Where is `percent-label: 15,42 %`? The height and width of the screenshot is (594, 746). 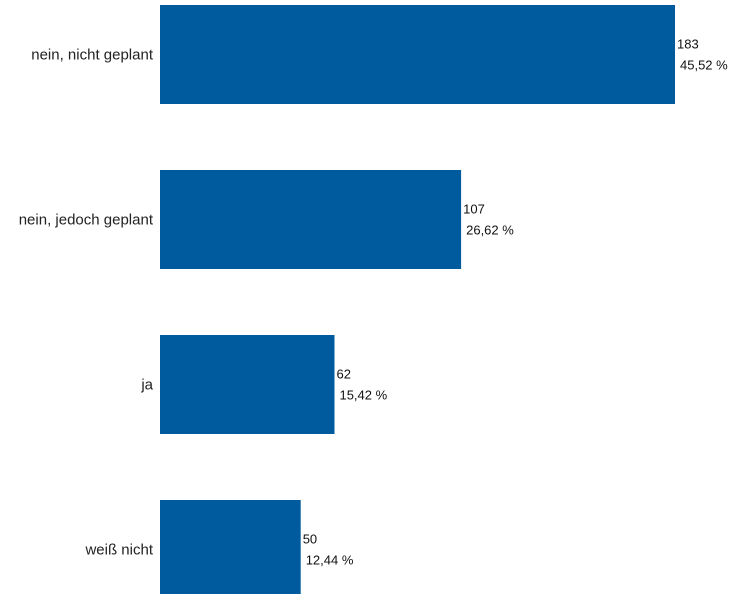
percent-label: 15,42 % is located at coordinates (363, 395).